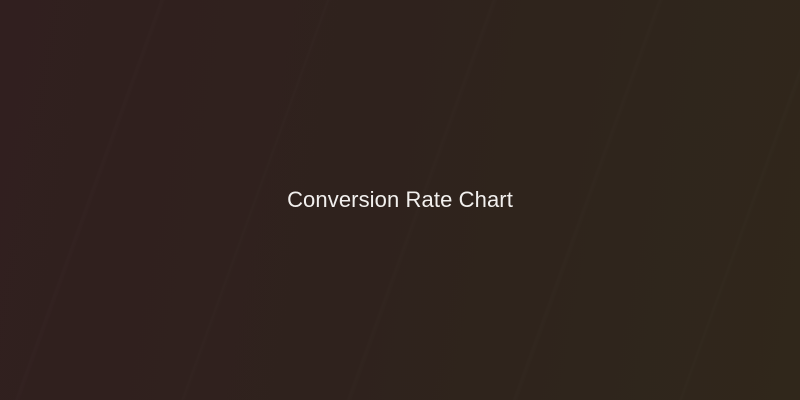  I want to click on chart-placeholder-label: Conversion Rate Chart, so click(400, 199).